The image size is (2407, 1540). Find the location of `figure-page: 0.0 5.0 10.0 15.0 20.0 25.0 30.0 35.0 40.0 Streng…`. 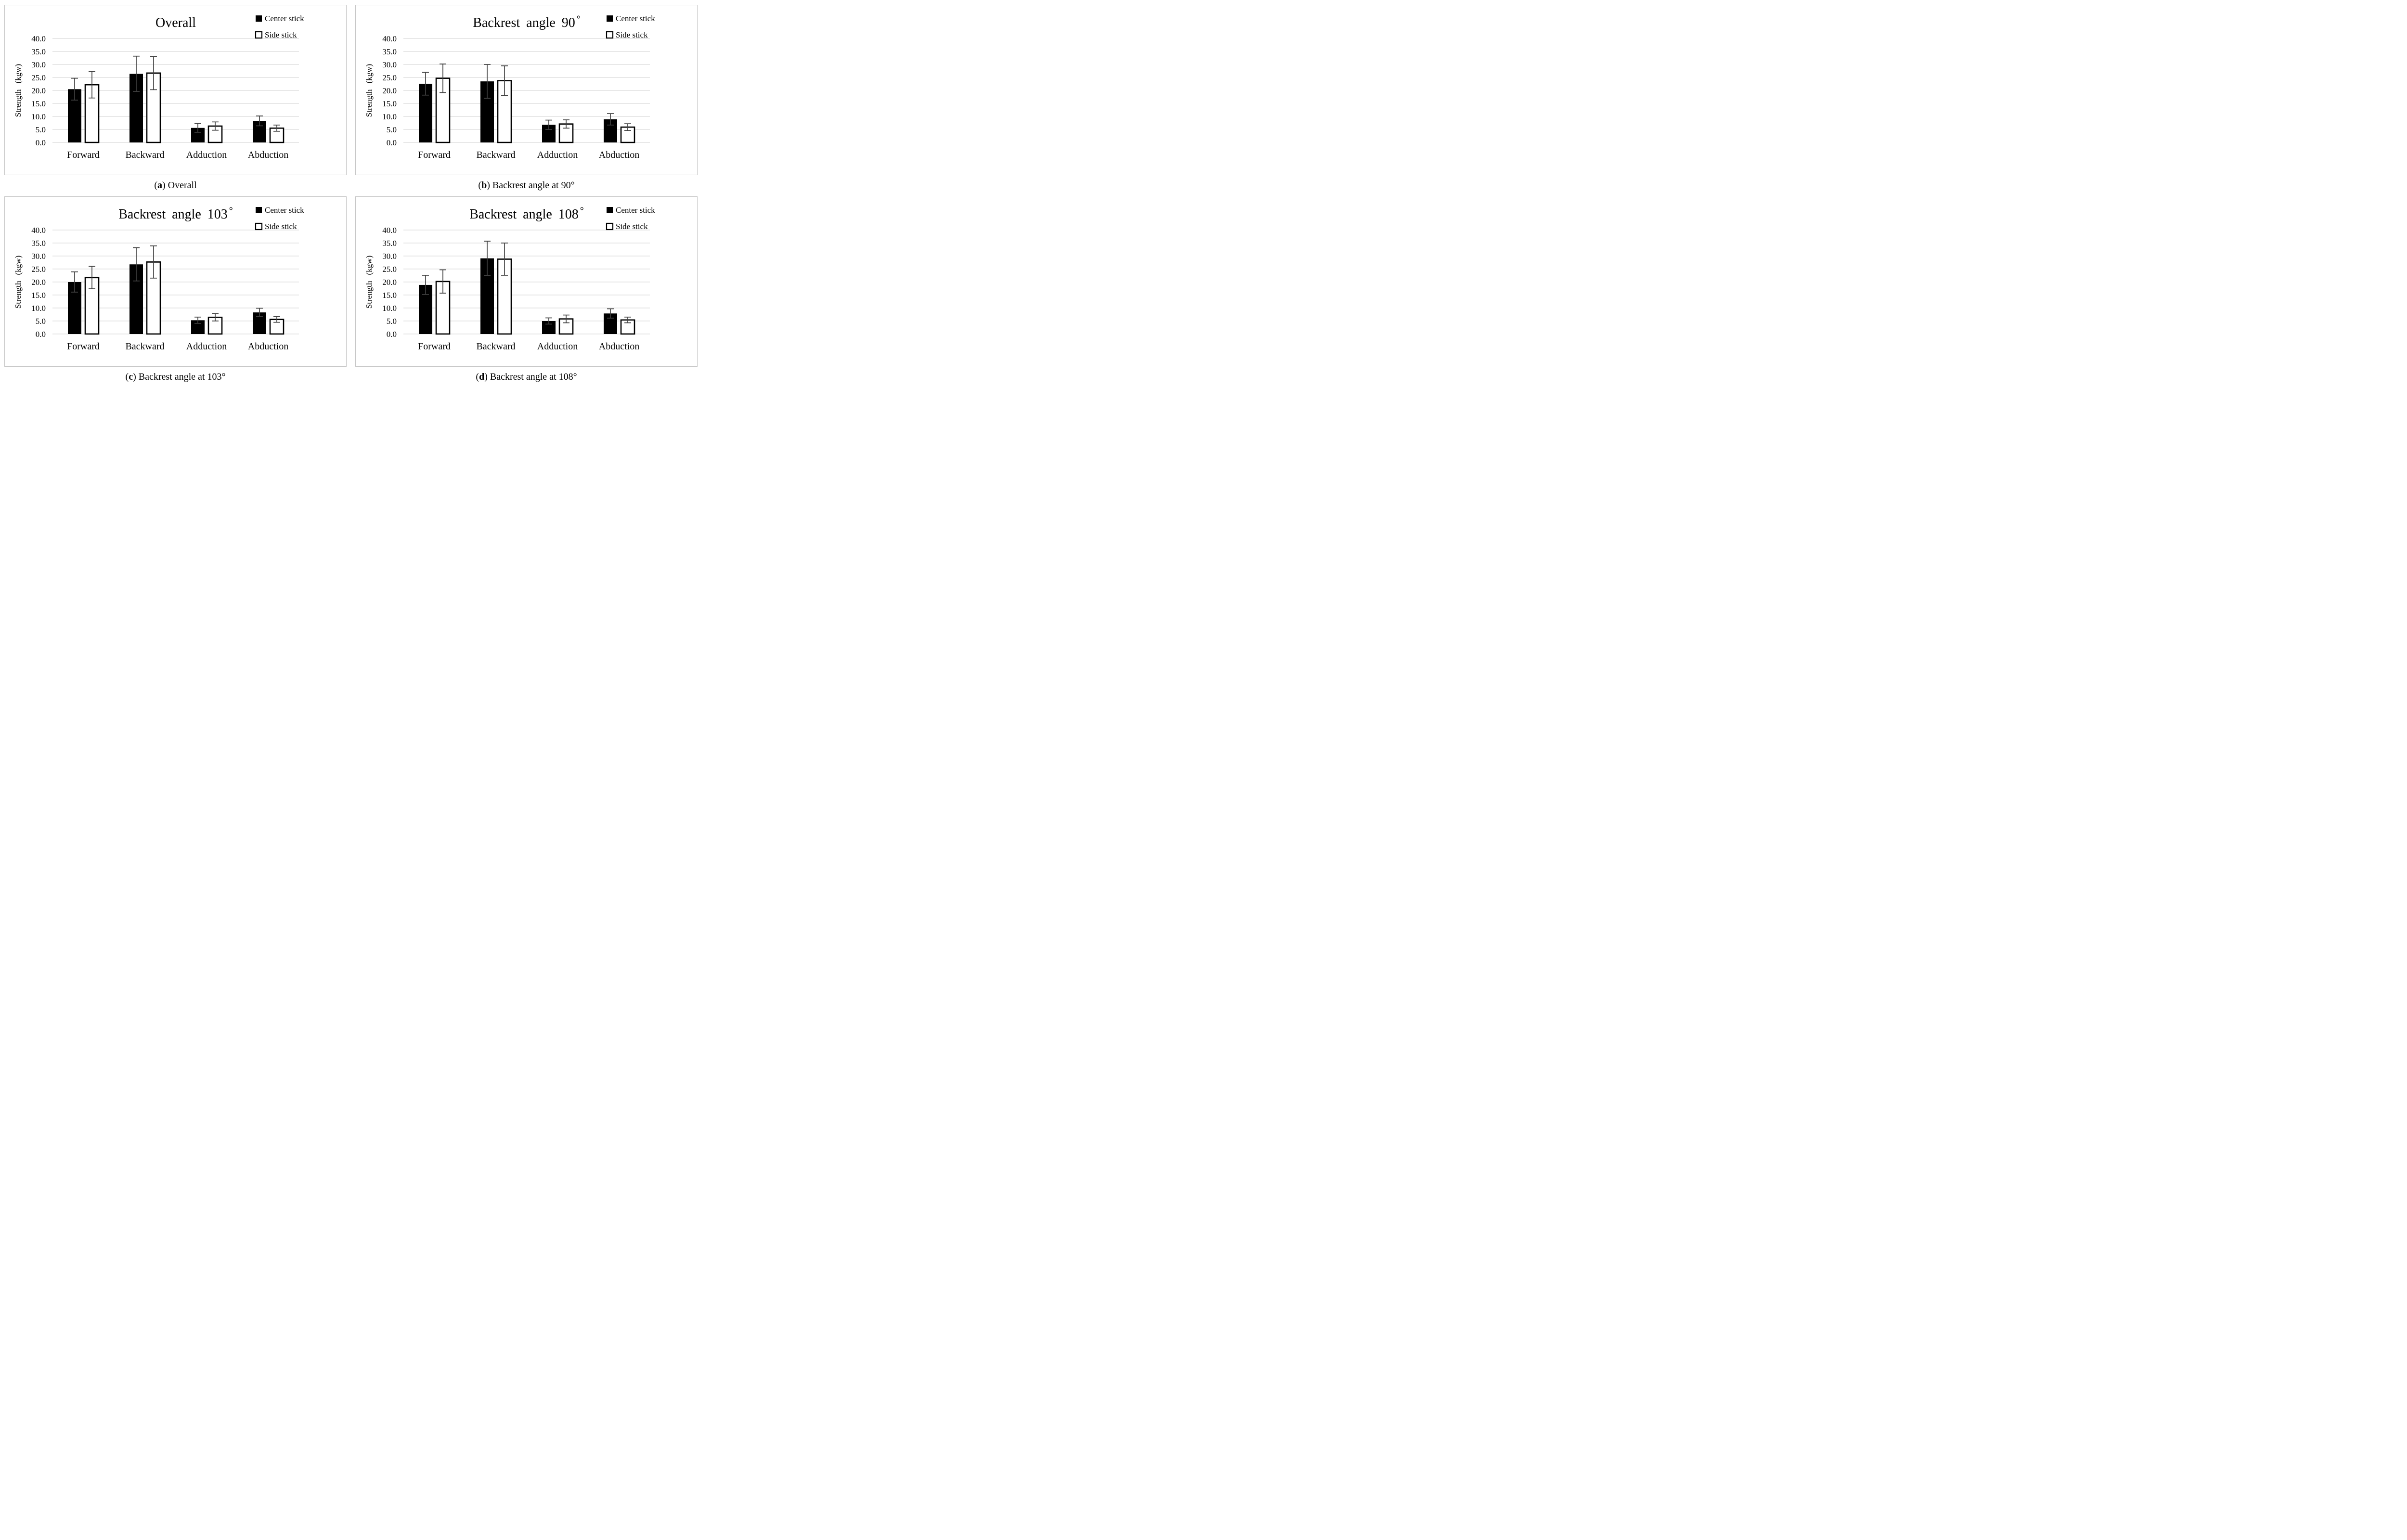

figure-page: 0.0 5.0 10.0 15.0 20.0 25.0 30.0 35.0 40.0 Streng… is located at coordinates (351, 192).